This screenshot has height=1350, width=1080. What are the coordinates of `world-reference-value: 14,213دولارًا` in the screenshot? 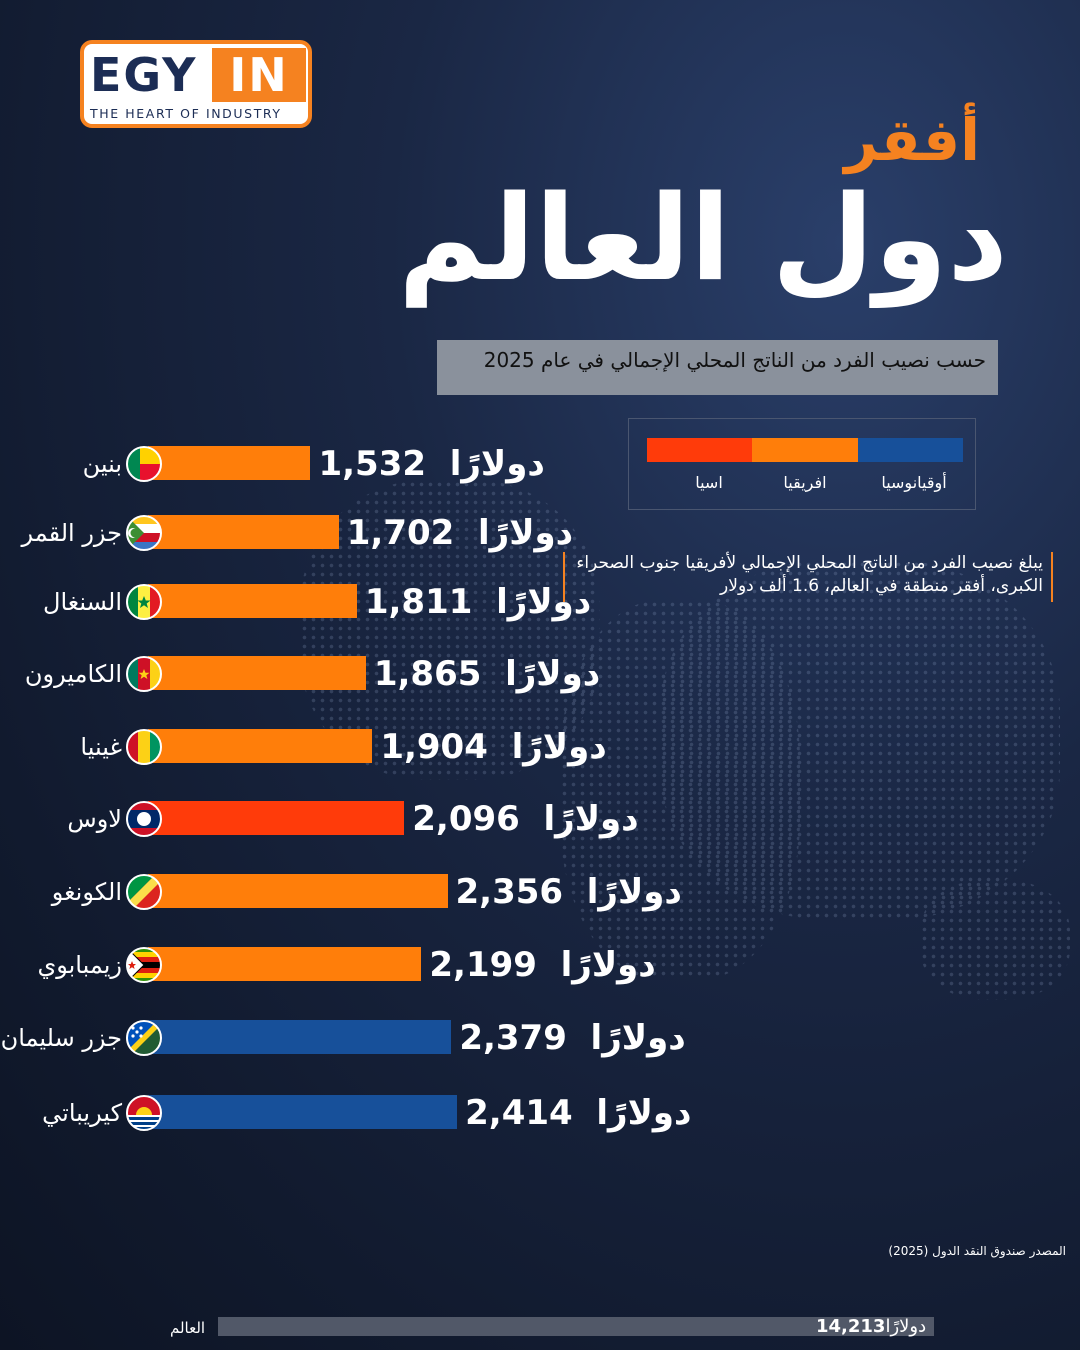 It's located at (874, 1327).